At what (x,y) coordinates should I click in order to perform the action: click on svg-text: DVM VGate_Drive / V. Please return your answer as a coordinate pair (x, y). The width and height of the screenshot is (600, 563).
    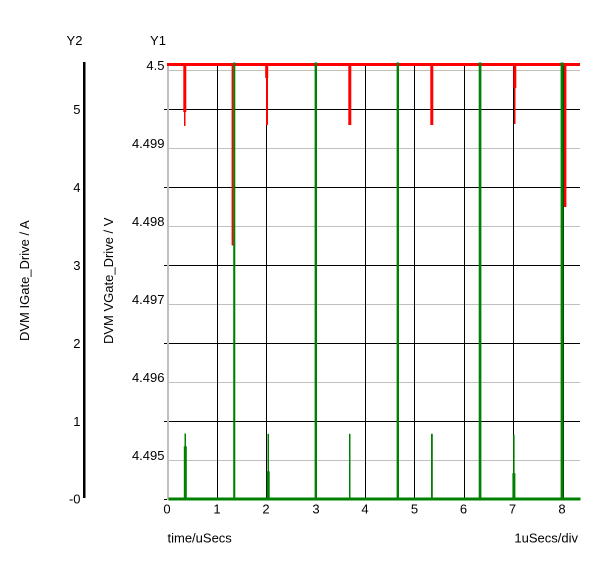
    Looking at the image, I should click on (108, 280).